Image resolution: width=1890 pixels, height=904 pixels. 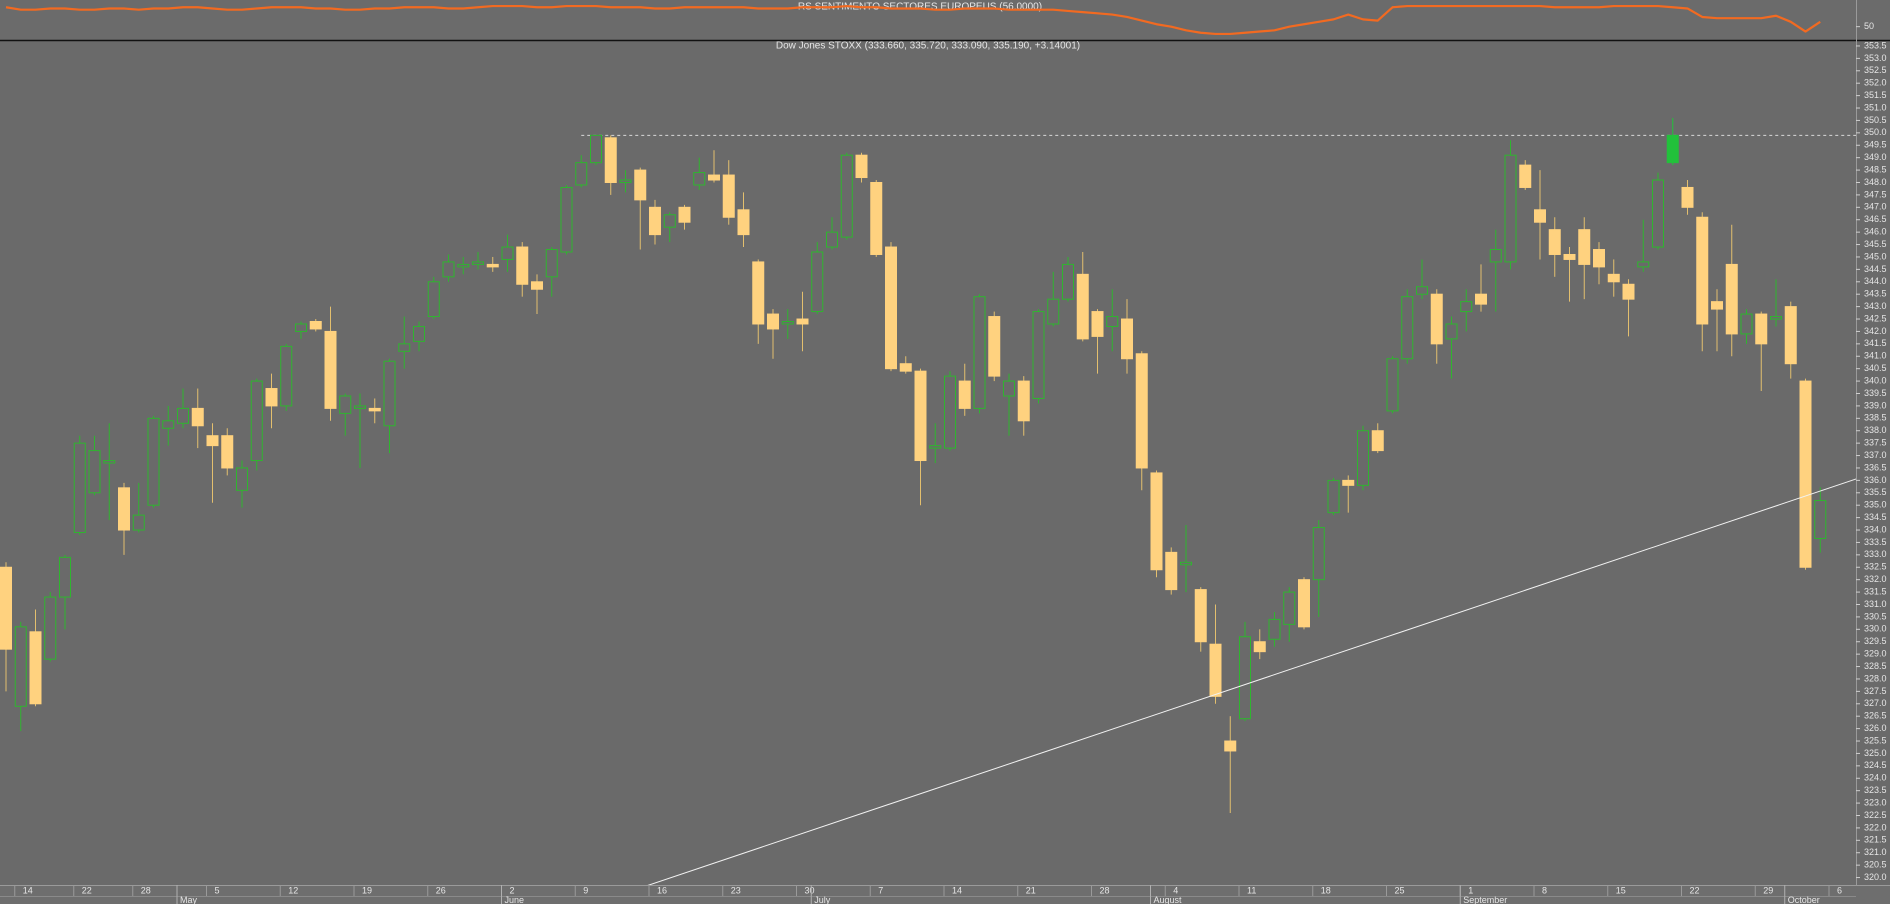 I want to click on y-tick-label: 340.0, so click(x=1875, y=380).